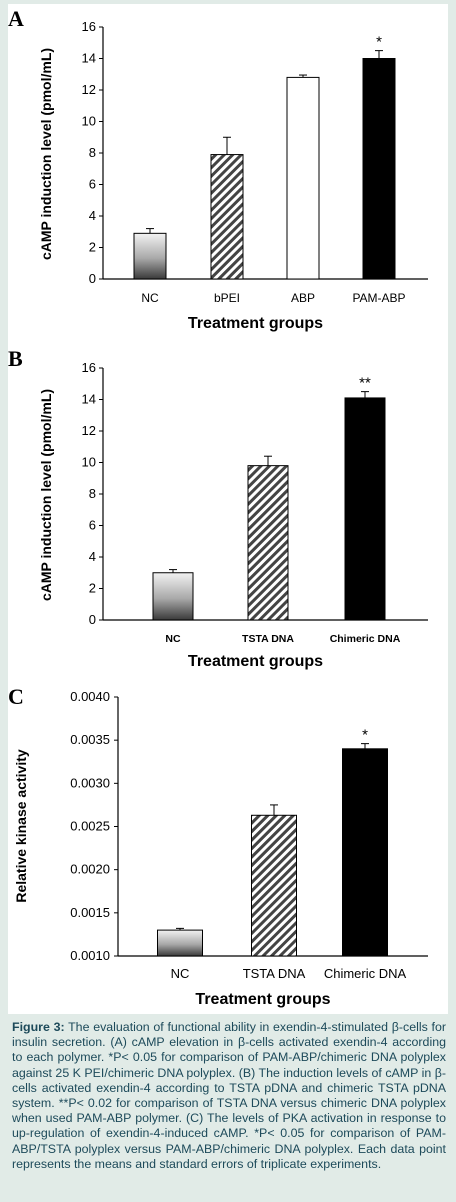  I want to click on panel-c-y-tick-label: 0.0030, so click(90, 782).